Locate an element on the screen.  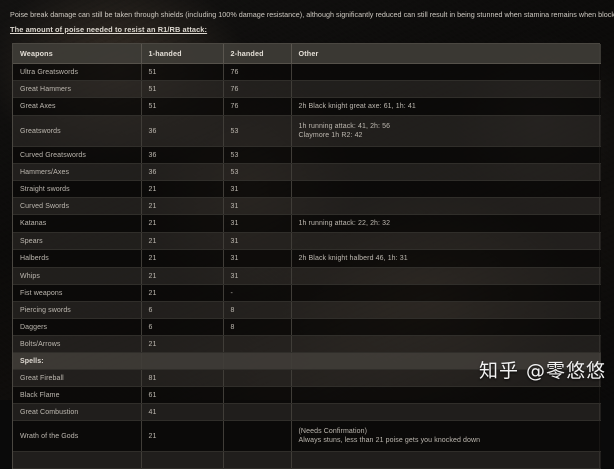
table-row: Hammers/Axes 36 53 is located at coordinates (307, 172).